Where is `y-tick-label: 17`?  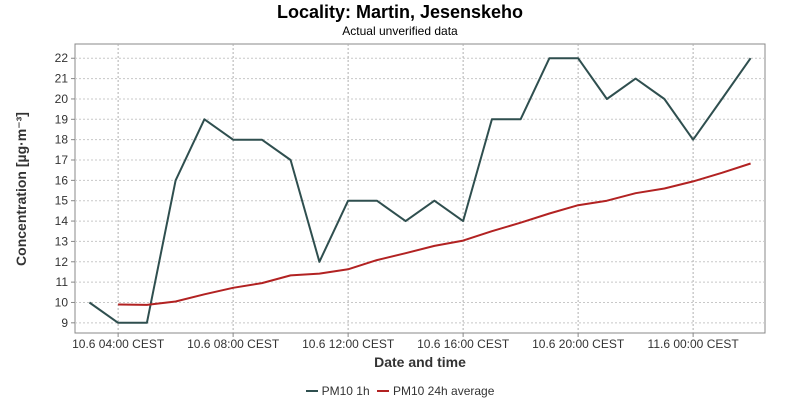 y-tick-label: 17 is located at coordinates (62, 160).